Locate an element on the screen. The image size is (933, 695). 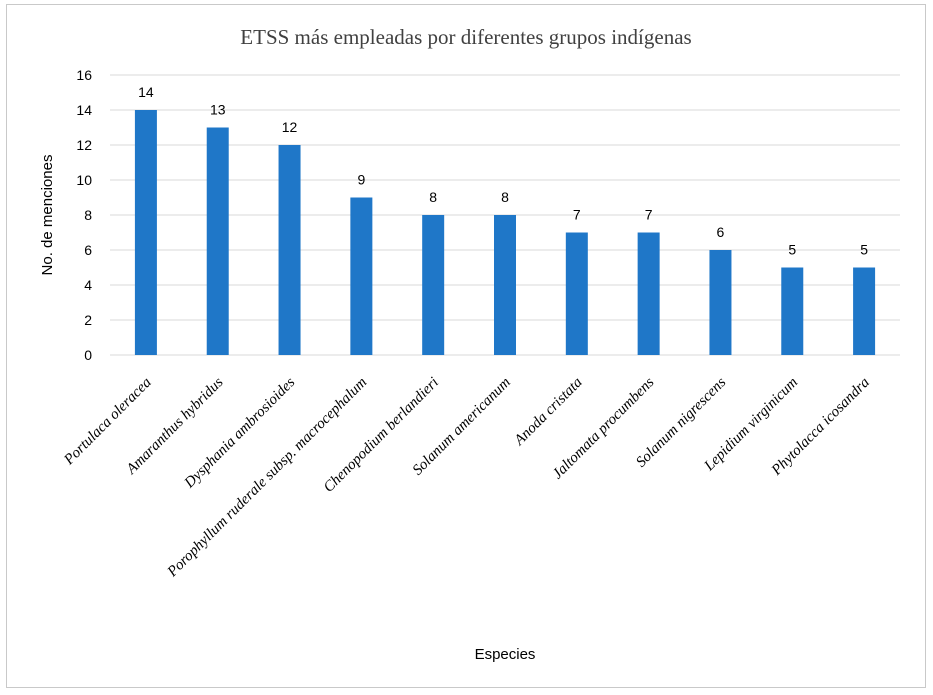
y-tick-label: 0 is located at coordinates (88, 355).